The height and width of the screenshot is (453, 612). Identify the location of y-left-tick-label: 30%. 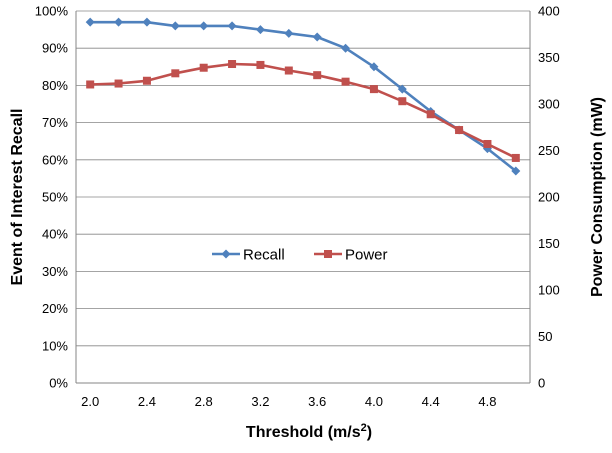
(55, 271).